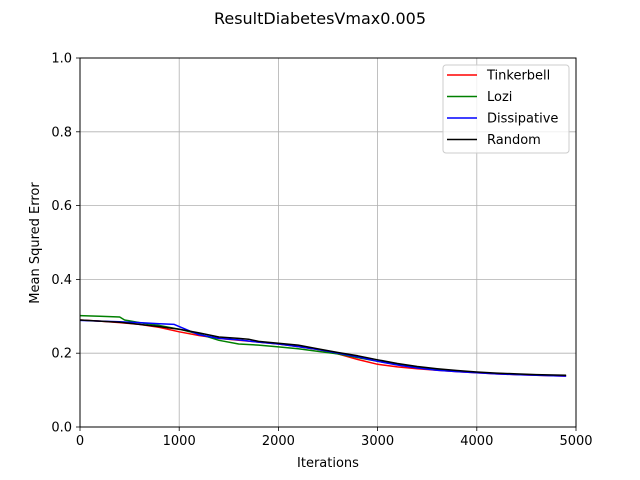  Describe the element at coordinates (278, 441) in the screenshot. I see `x-tick-label: 2000` at that location.